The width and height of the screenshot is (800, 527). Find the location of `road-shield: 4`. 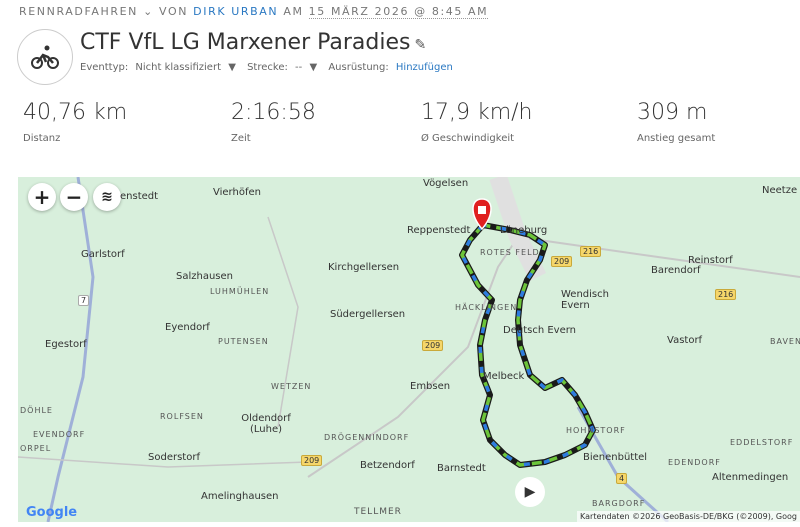

road-shield: 4 is located at coordinates (622, 478).